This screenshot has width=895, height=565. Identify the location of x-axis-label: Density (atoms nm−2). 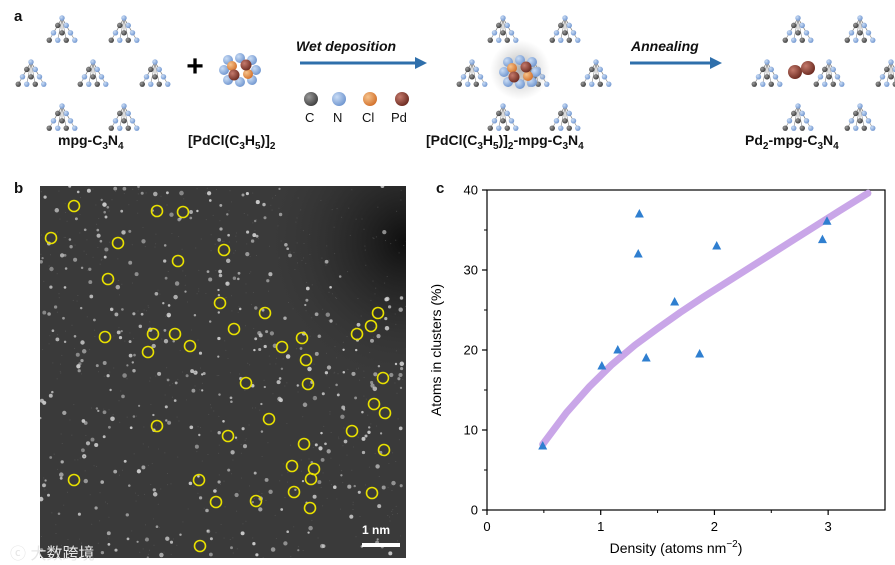
(676, 547).